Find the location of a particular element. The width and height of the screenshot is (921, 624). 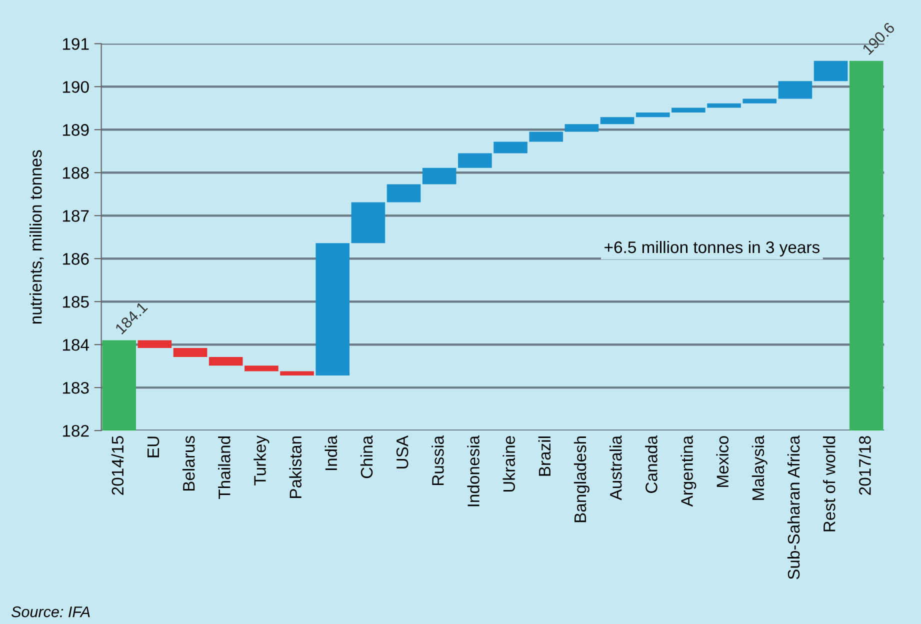

x-tick-label: Bangladesh is located at coordinates (582, 479).